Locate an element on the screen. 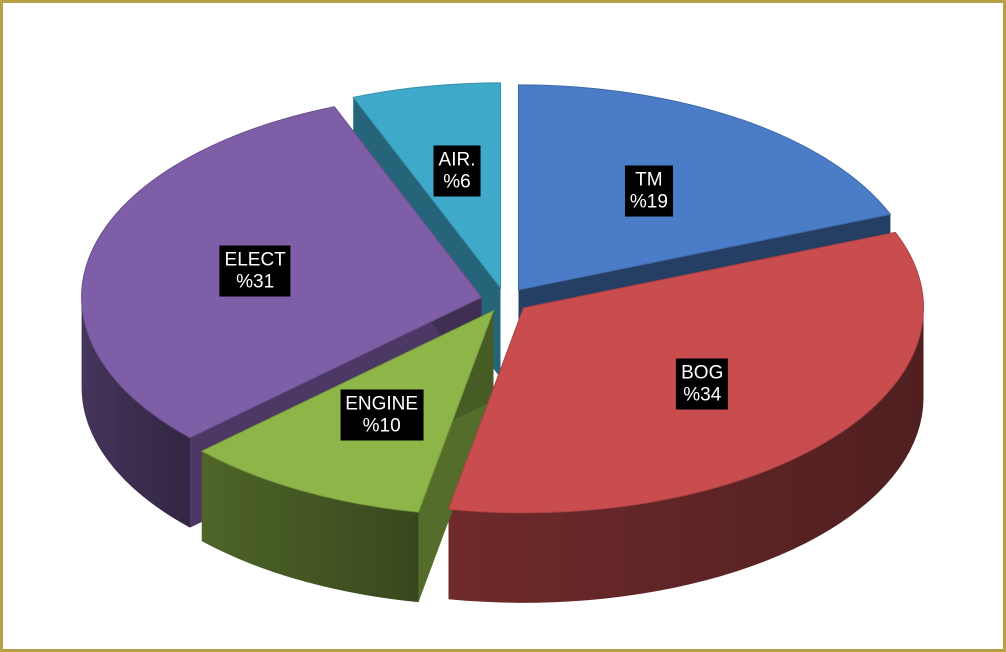  data-label-name: TM is located at coordinates (649, 180).